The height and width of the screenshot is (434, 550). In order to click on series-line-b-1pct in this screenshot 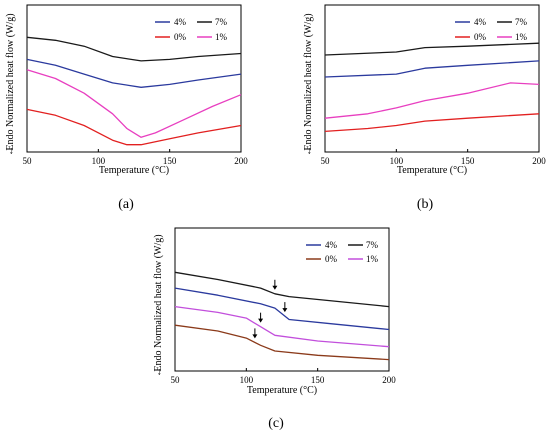, I will do `click(432, 100)`.